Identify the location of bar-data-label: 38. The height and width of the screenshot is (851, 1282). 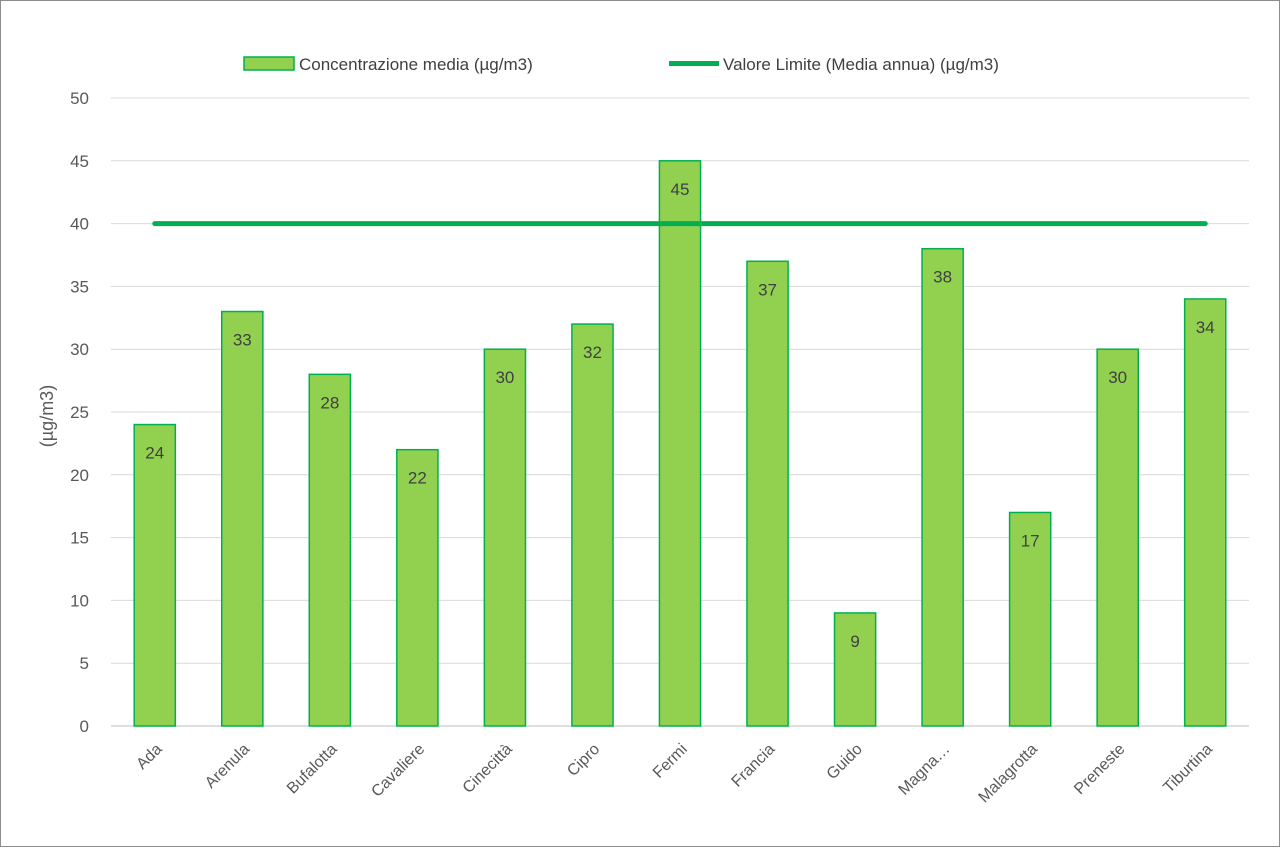
(942, 277).